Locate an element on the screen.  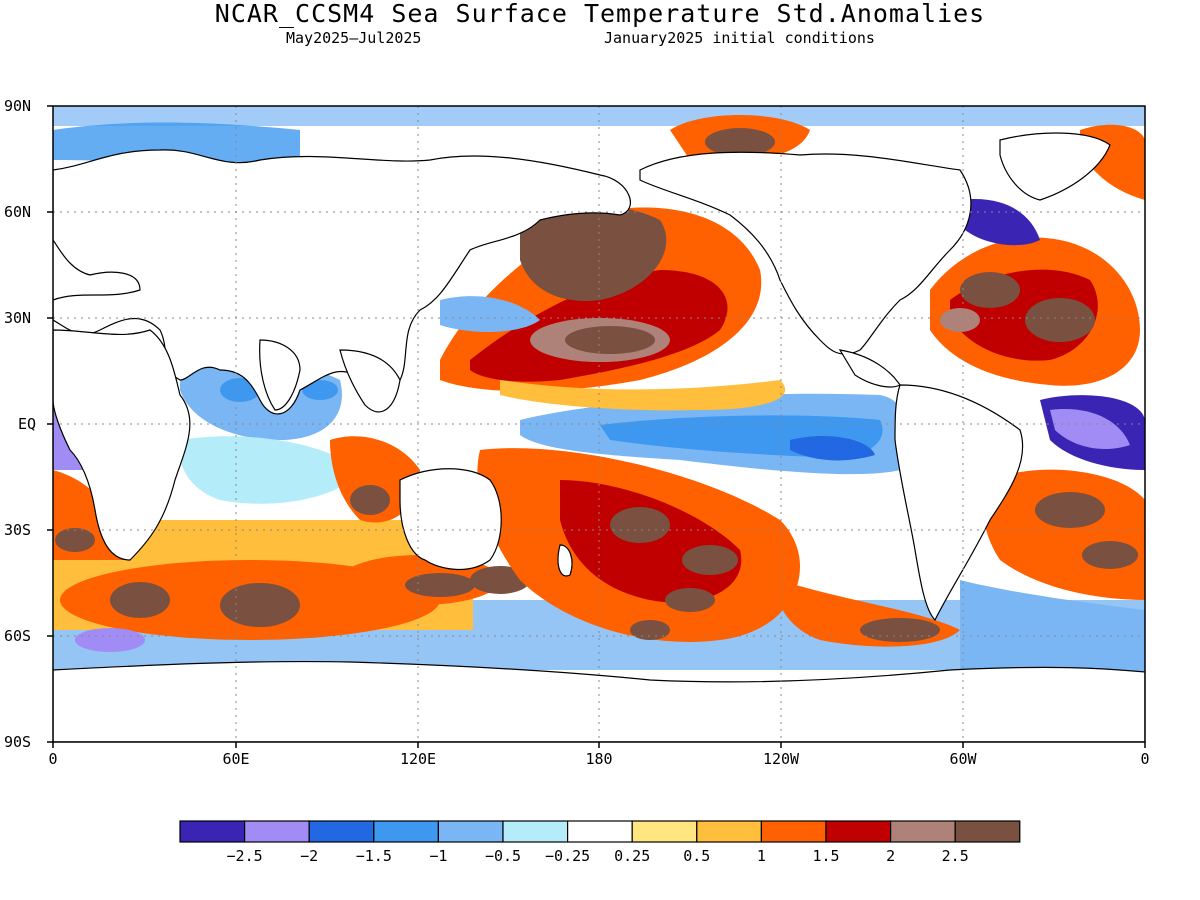
colorbar-legend: −2.5 −2 −1.5 −1 −0.5 −0.25 0.25 0.5 1 1.5 2 2.5 is located at coordinates (600, 842).